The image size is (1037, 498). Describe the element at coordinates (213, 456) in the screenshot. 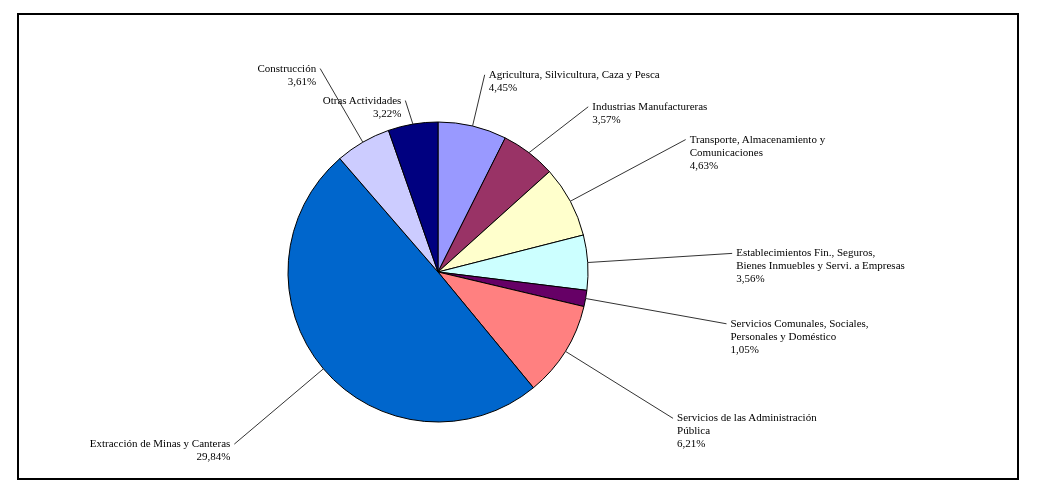

I see `data-label: 29,84%` at that location.